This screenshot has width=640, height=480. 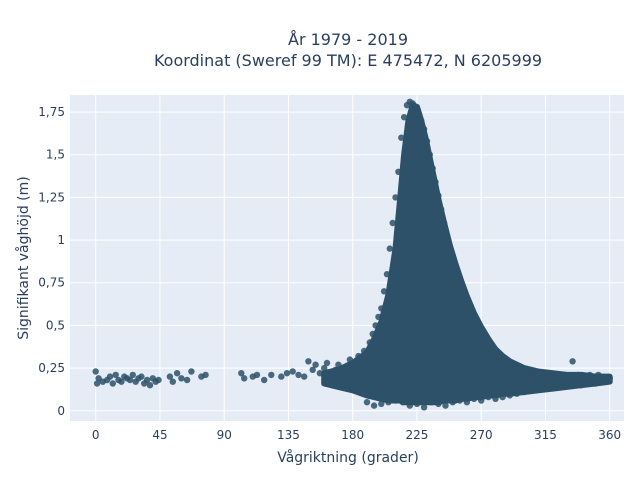 I want to click on x-tick-label: 360, so click(x=609, y=435).